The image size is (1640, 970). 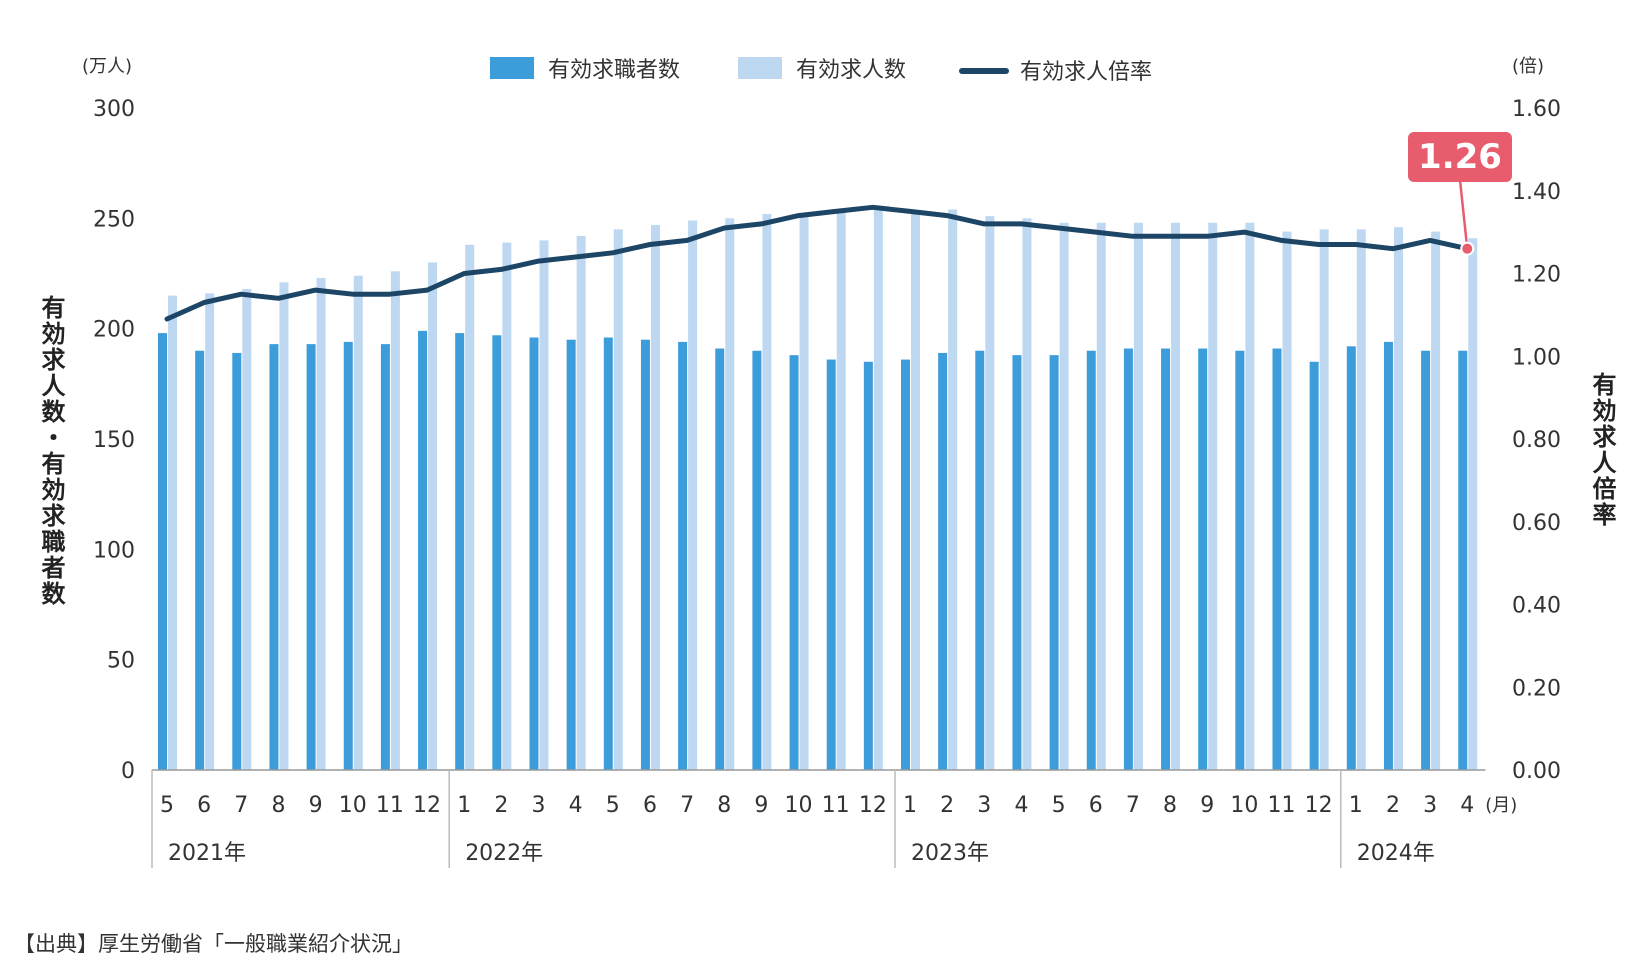 What do you see at coordinates (851, 70) in the screenshot?
I see `legend-label-offers: 有効求人数` at bounding box center [851, 70].